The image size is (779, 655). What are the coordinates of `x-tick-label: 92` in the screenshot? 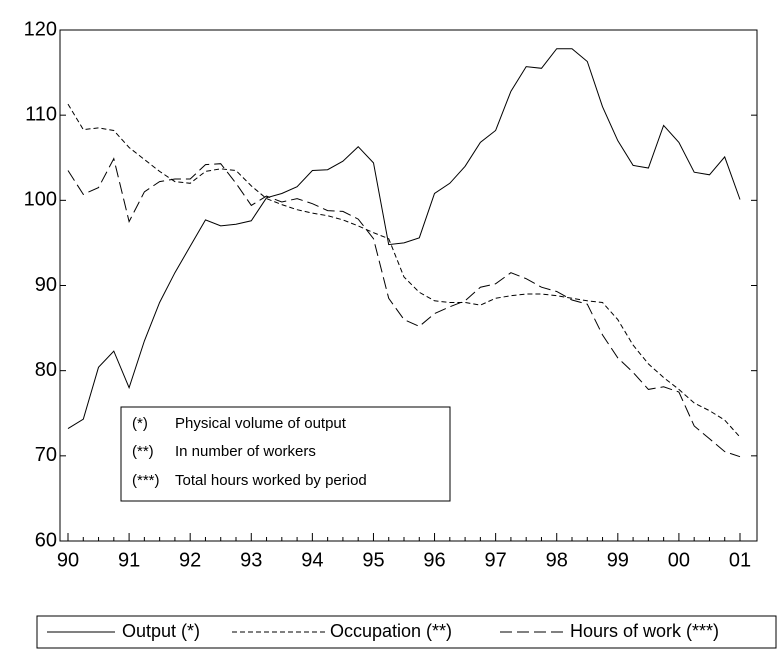 It's located at (190, 560).